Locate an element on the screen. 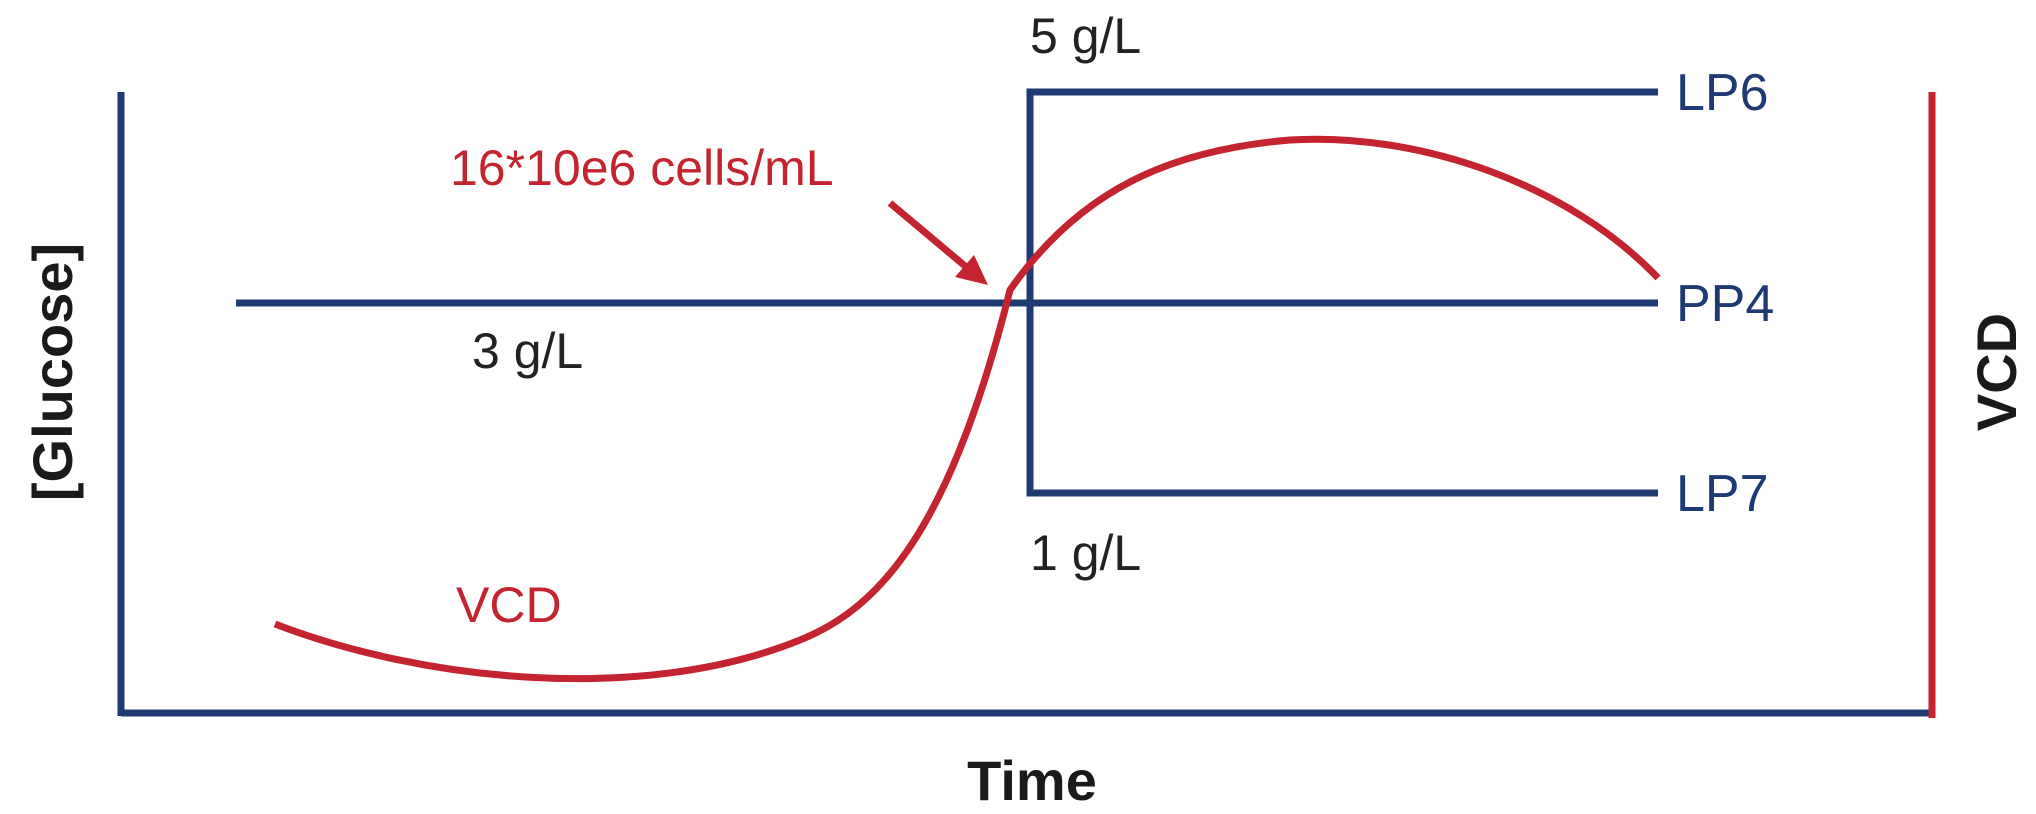 The width and height of the screenshot is (2036, 814). condition-high-label: LP6 is located at coordinates (1722, 93).